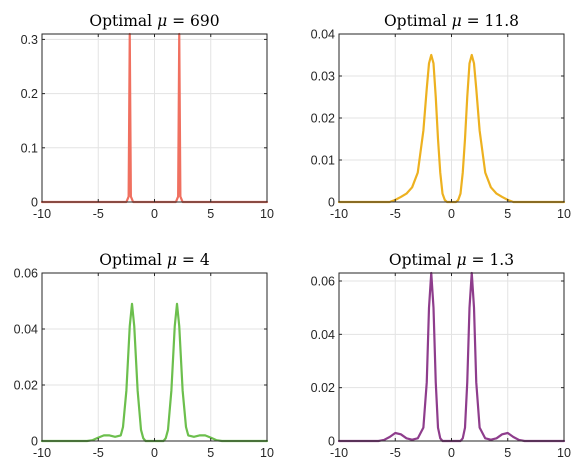 The height and width of the screenshot is (466, 572). What do you see at coordinates (323, 161) in the screenshot?
I see `y-tick-label: 0.01` at bounding box center [323, 161].